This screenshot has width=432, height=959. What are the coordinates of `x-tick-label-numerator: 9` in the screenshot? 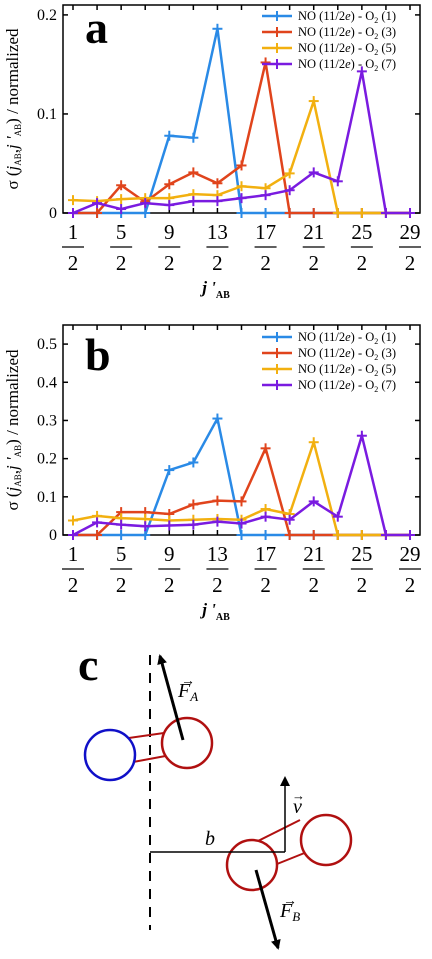 It's located at (169, 232).